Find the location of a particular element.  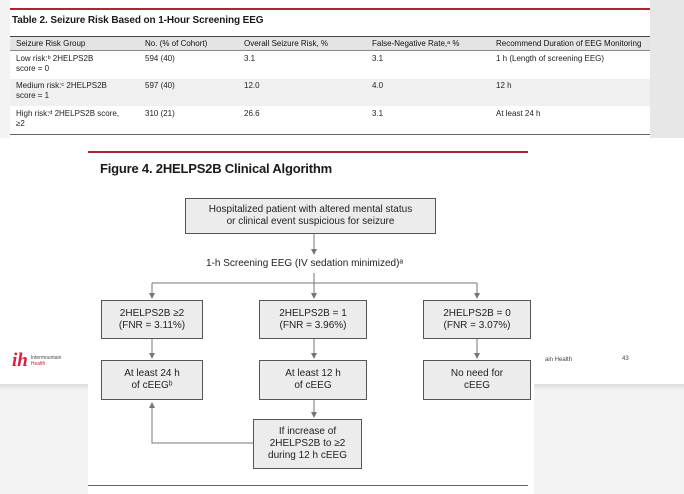

table-bottom-rule is located at coordinates (330, 134).